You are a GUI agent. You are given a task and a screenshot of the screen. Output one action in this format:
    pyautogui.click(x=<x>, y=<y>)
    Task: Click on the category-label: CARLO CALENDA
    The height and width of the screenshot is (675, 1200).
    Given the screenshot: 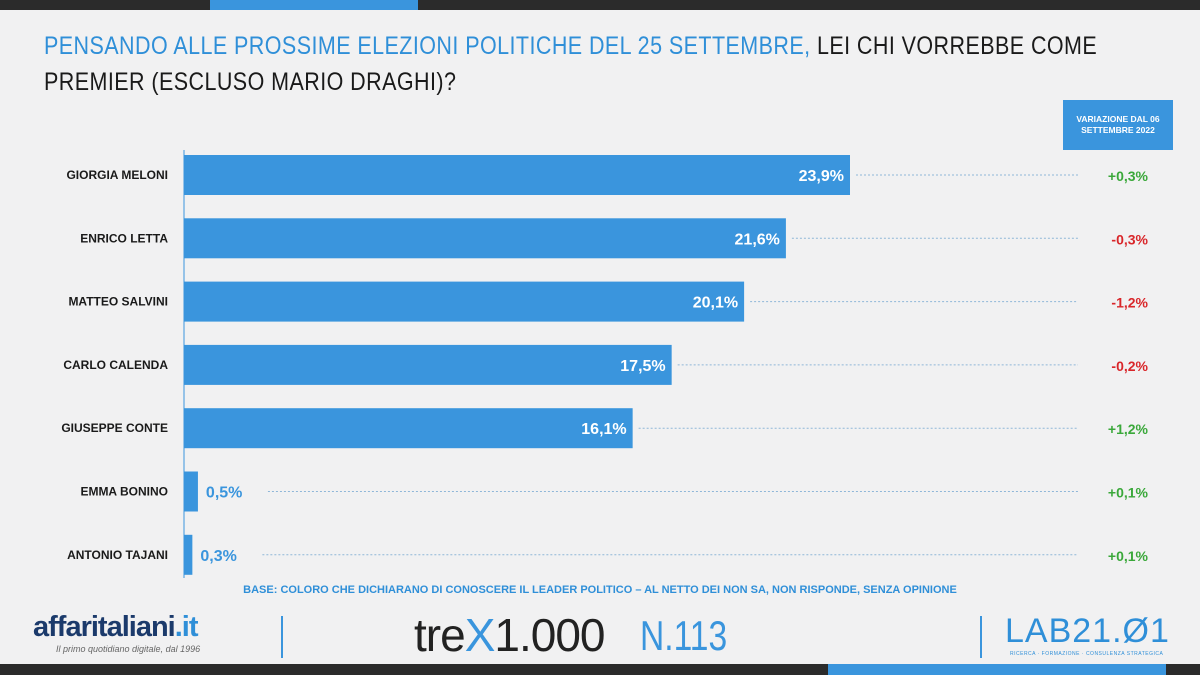 What is the action you would take?
    pyautogui.click(x=115, y=365)
    